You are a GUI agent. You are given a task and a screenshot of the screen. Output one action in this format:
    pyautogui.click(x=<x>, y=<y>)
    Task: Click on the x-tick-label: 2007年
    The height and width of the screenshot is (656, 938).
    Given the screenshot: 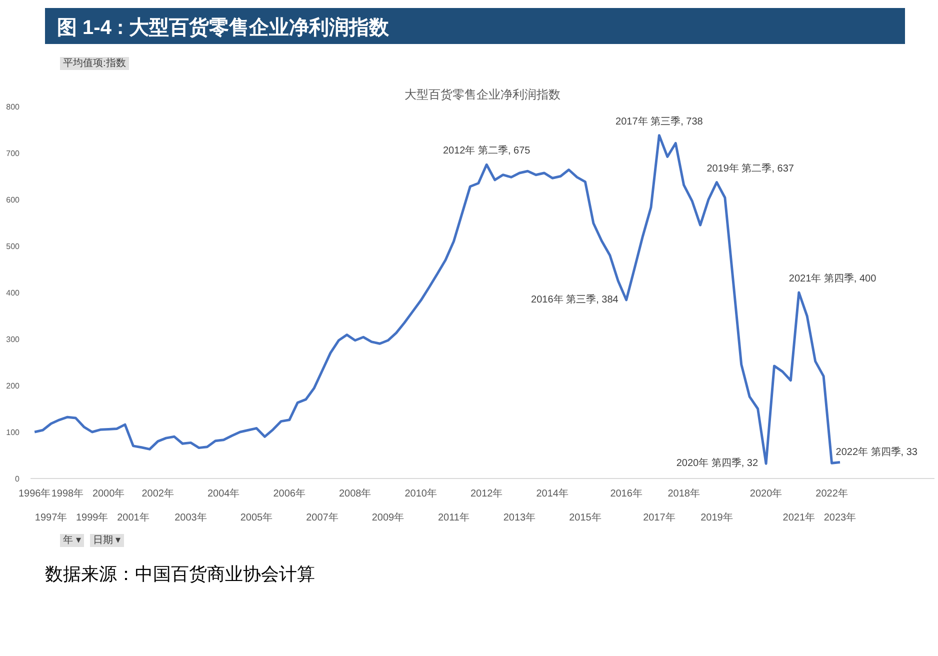 What is the action you would take?
    pyautogui.click(x=322, y=518)
    